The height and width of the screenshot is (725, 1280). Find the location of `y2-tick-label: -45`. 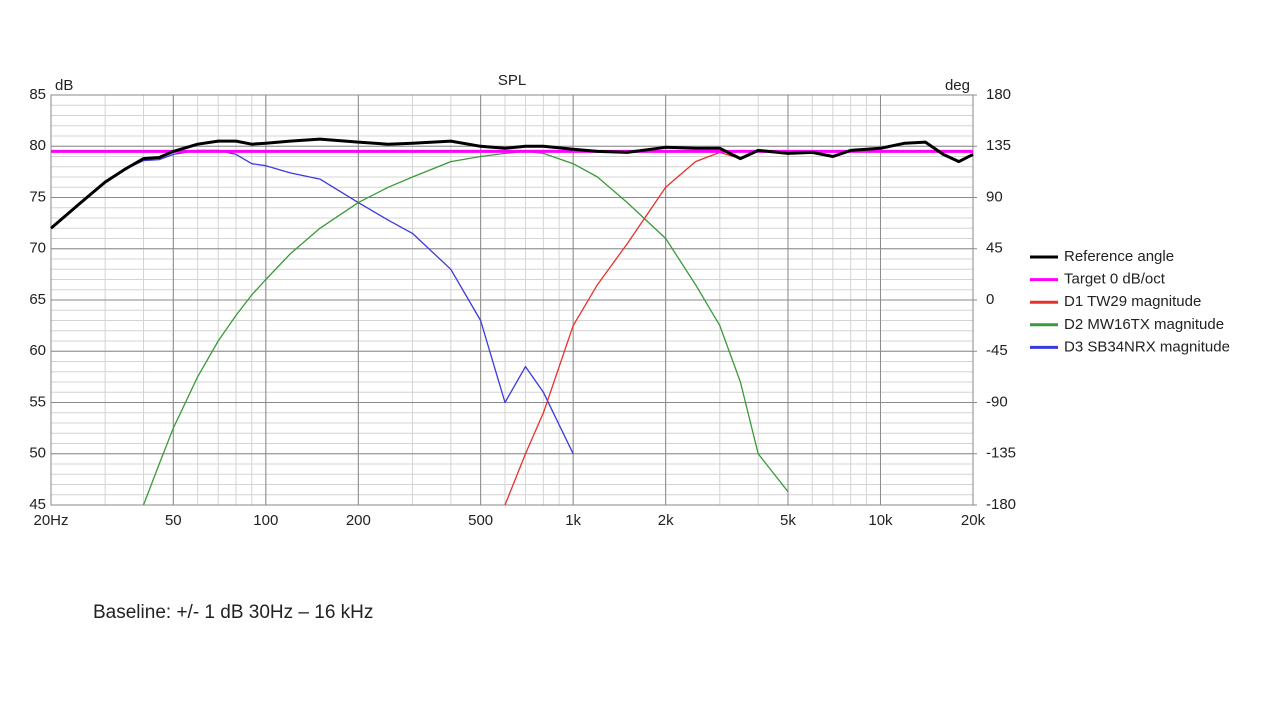

y2-tick-label: -45 is located at coordinates (997, 350).